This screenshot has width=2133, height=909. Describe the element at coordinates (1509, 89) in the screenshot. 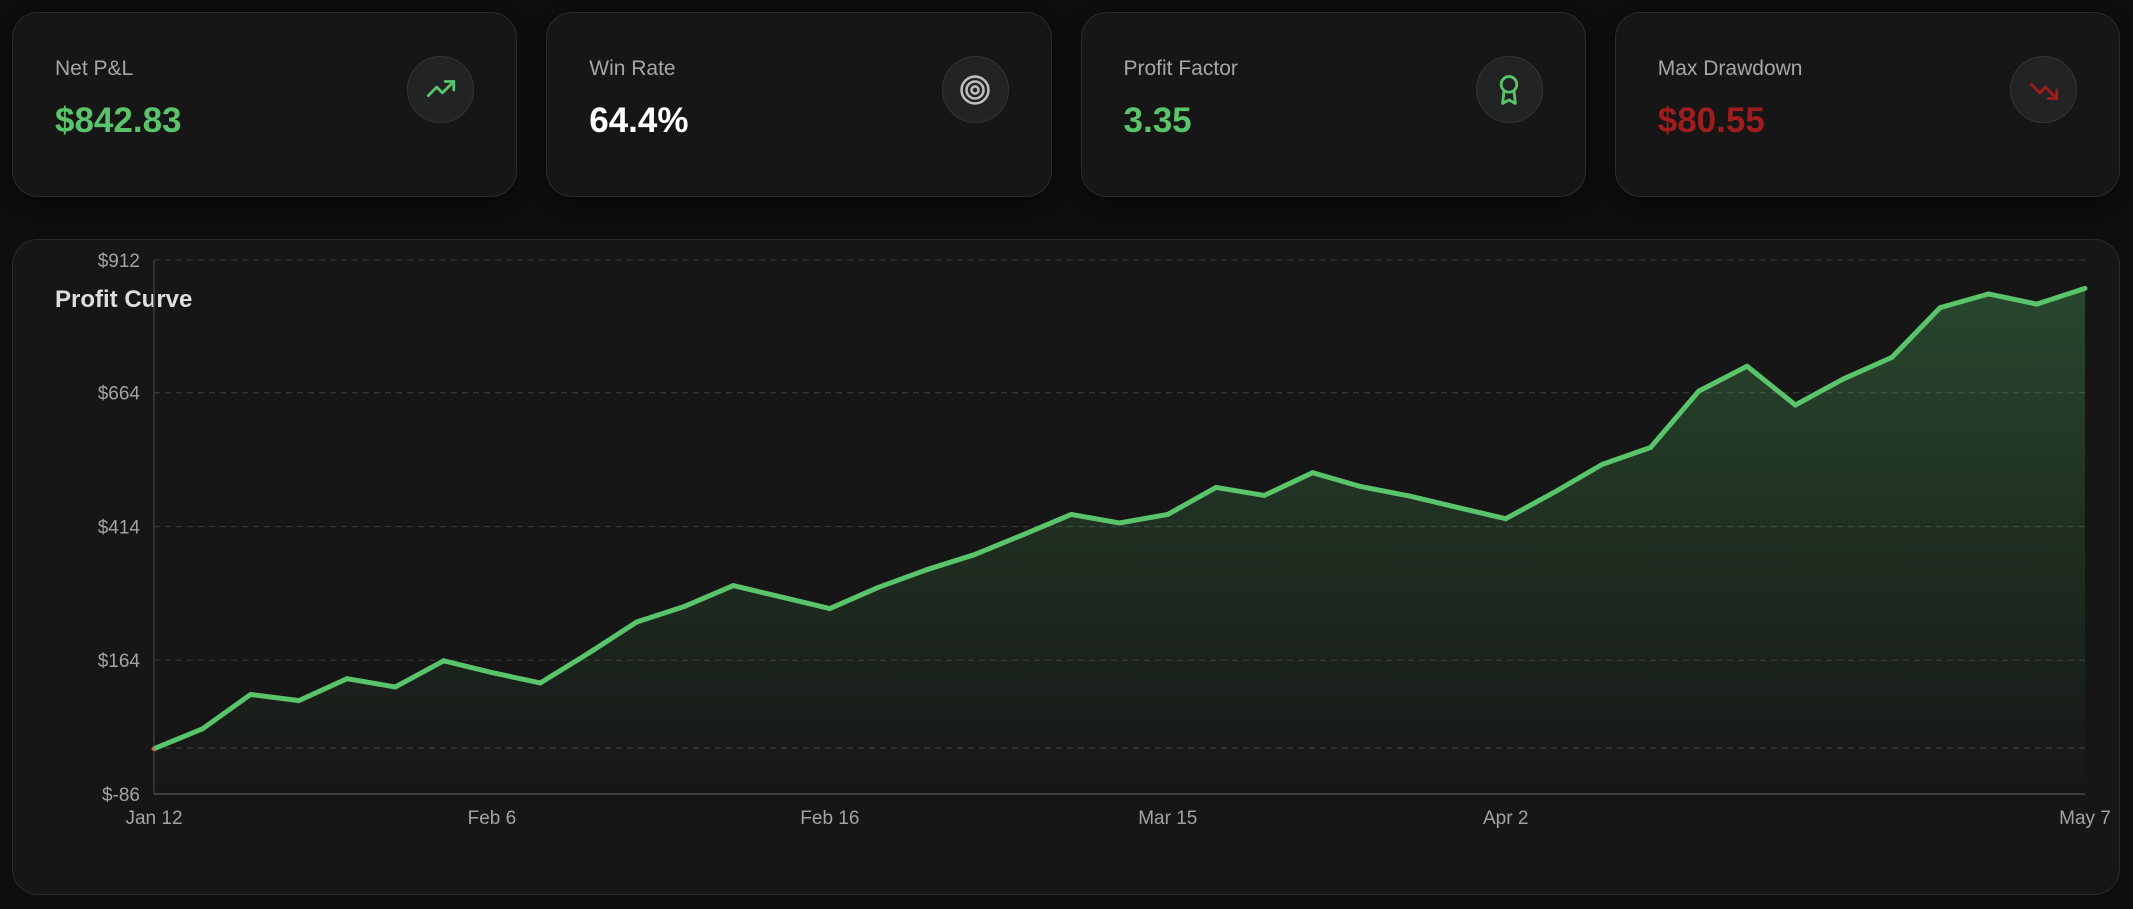

I see `award-icon` at that location.